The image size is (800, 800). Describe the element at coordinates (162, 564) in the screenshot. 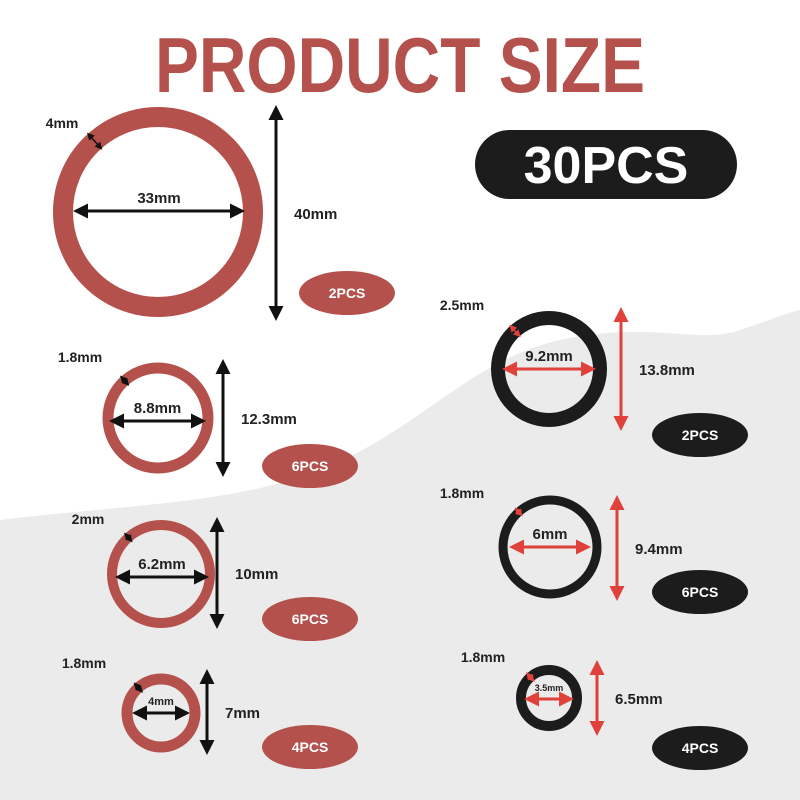

I see `inner-diameter-label: 6.2mm` at that location.